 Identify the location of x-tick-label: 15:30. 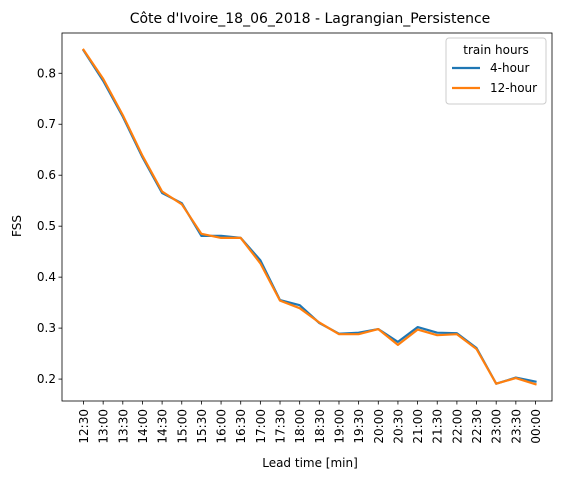
(202, 426).